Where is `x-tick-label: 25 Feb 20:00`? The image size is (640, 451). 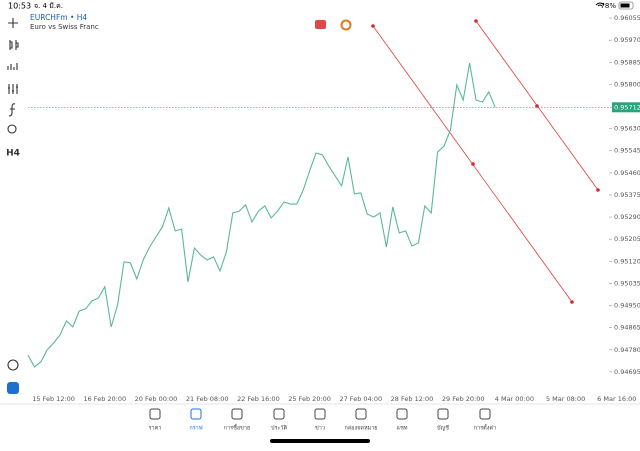
x-tick-label: 25 Feb 20:00 is located at coordinates (309, 399).